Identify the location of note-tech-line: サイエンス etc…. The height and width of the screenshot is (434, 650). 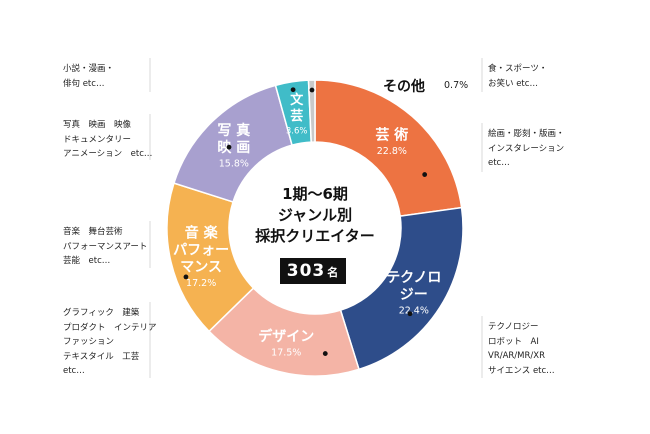
(521, 370).